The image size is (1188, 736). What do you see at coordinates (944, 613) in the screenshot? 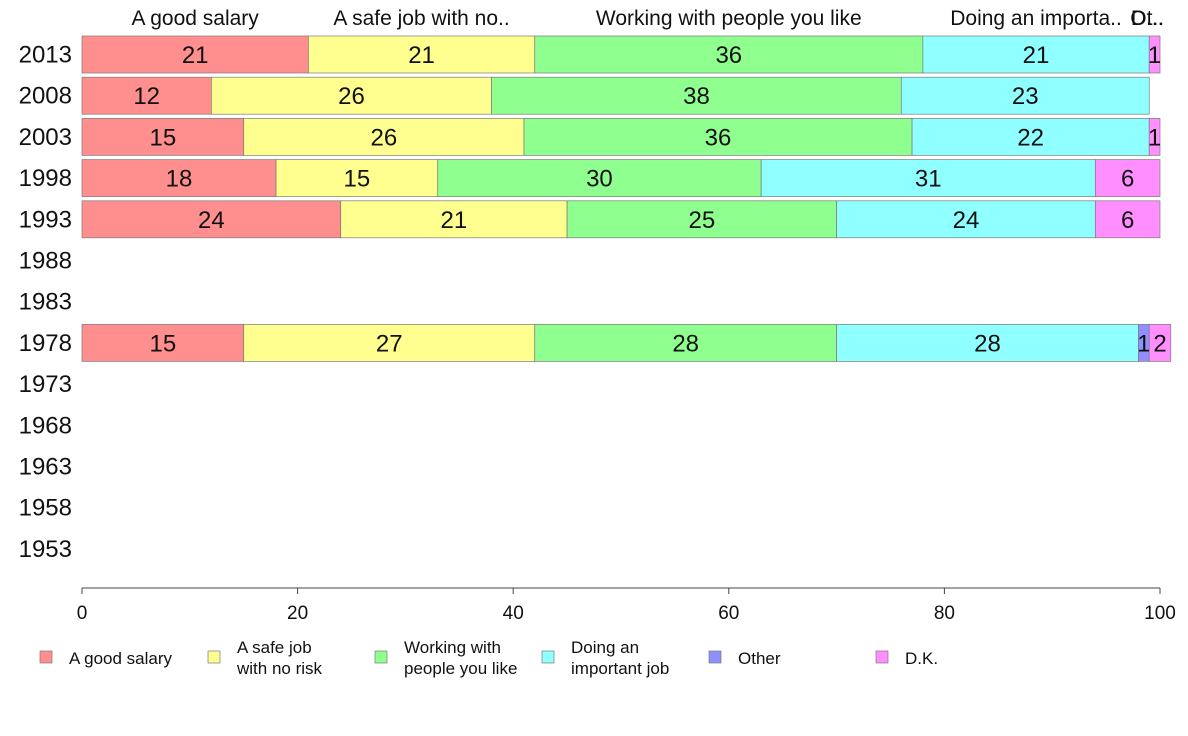
I see `x-tick-label-4: 80` at bounding box center [944, 613].